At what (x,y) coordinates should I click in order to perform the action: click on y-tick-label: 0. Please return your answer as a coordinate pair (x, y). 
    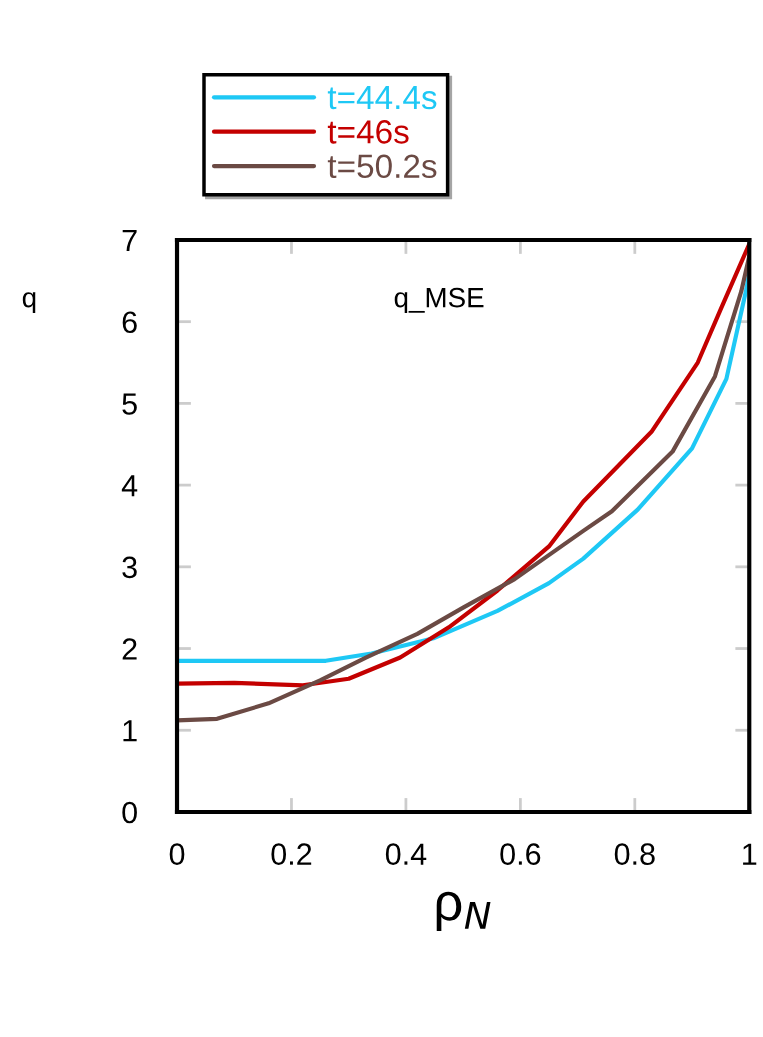
    Looking at the image, I should click on (129, 812).